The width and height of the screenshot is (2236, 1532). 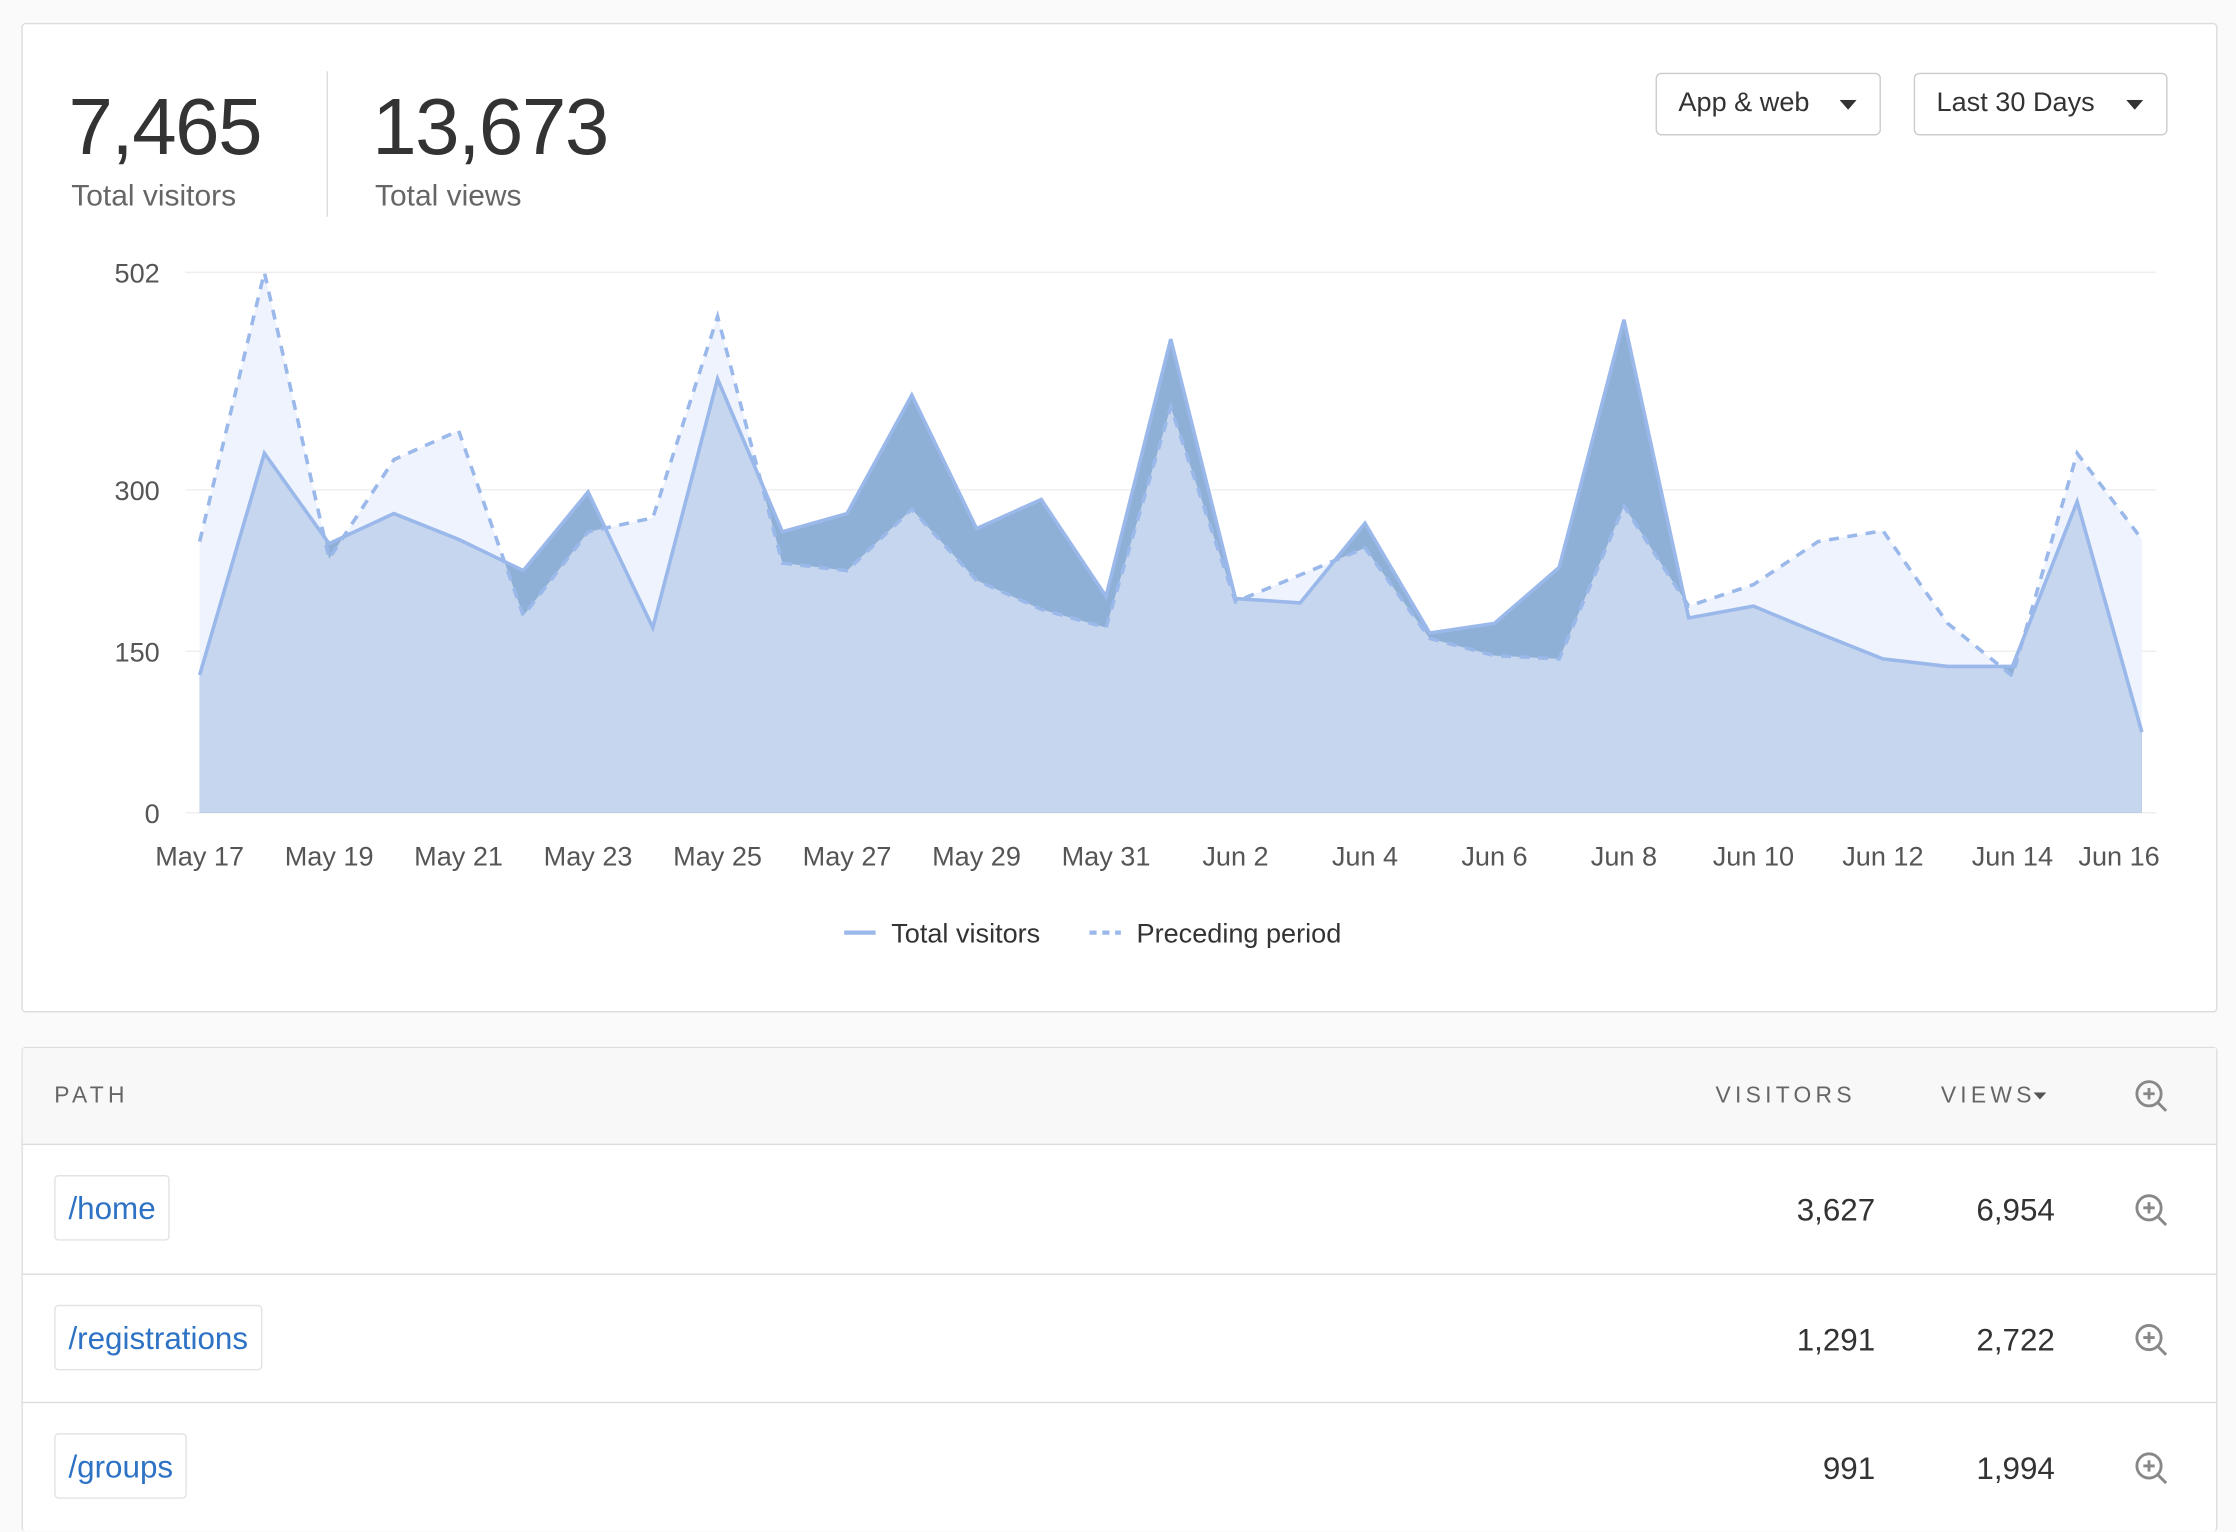 I want to click on legend-label: Preceding period, so click(x=1239, y=933).